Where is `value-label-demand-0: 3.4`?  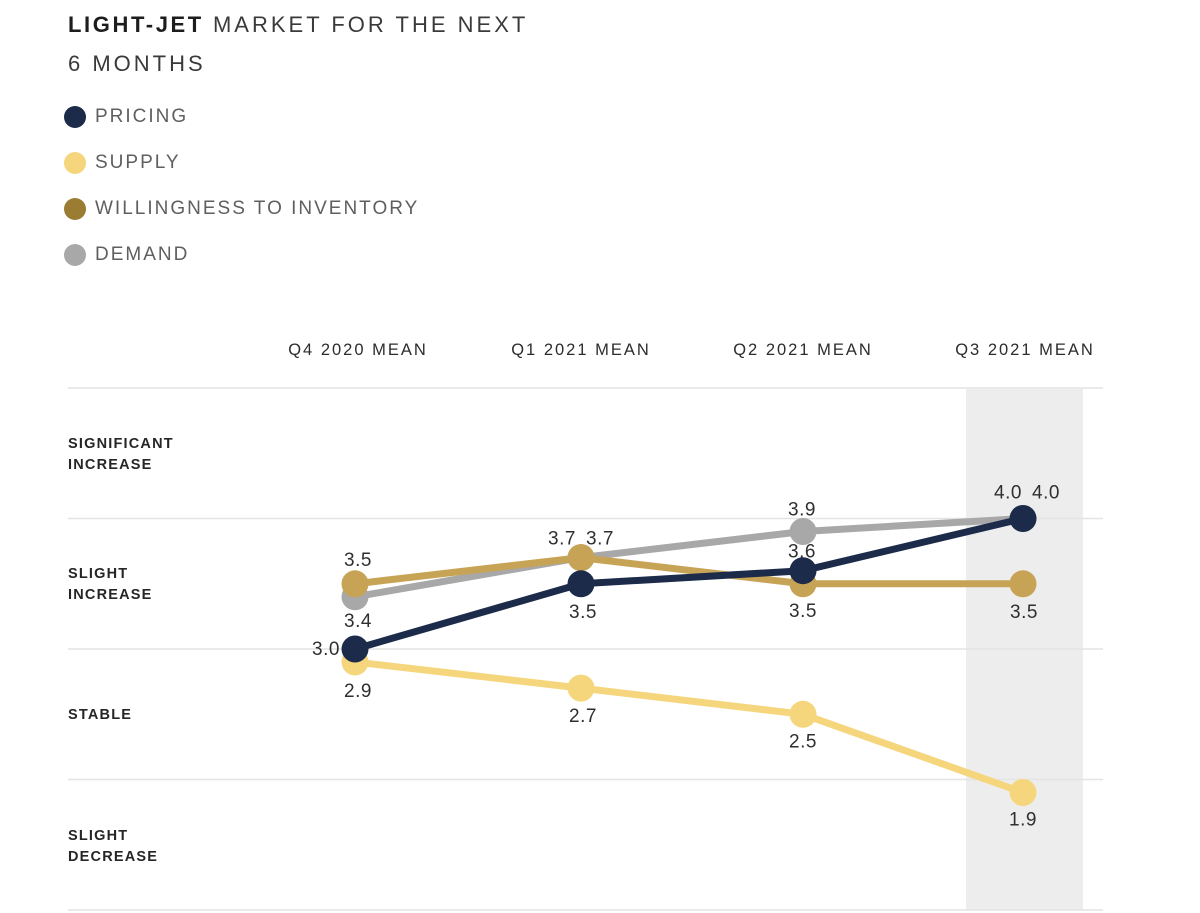
value-label-demand-0: 3.4 is located at coordinates (358, 621).